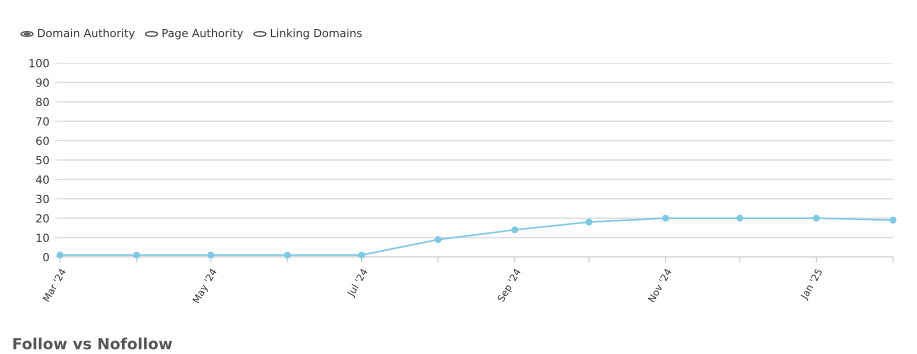 The height and width of the screenshot is (354, 917). Describe the element at coordinates (510, 286) in the screenshot. I see `x-tick-label: Sep '24` at that location.